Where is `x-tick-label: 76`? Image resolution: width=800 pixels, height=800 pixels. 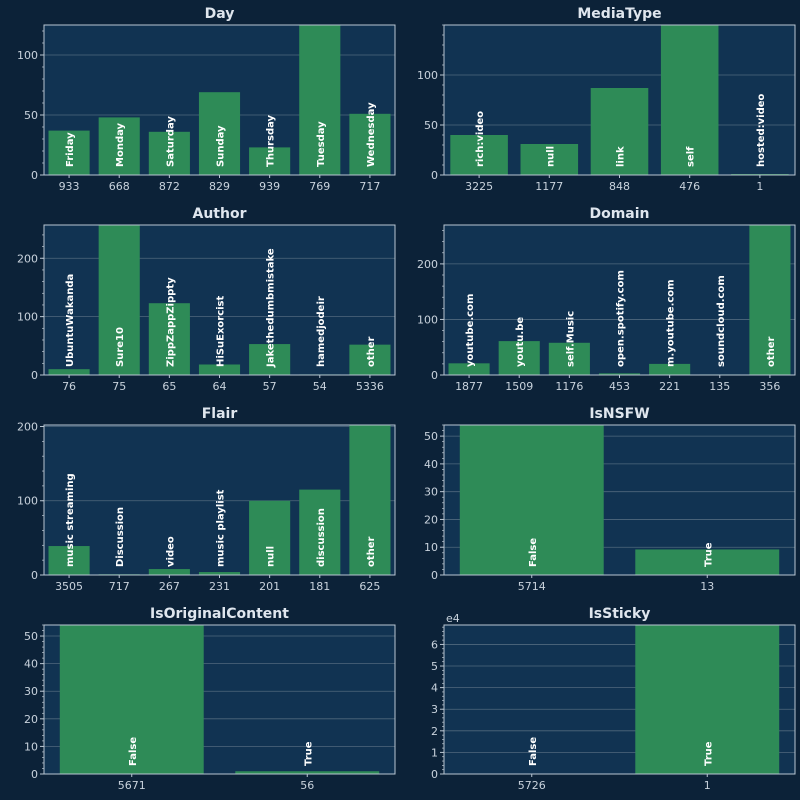 x-tick-label: 76 is located at coordinates (69, 386).